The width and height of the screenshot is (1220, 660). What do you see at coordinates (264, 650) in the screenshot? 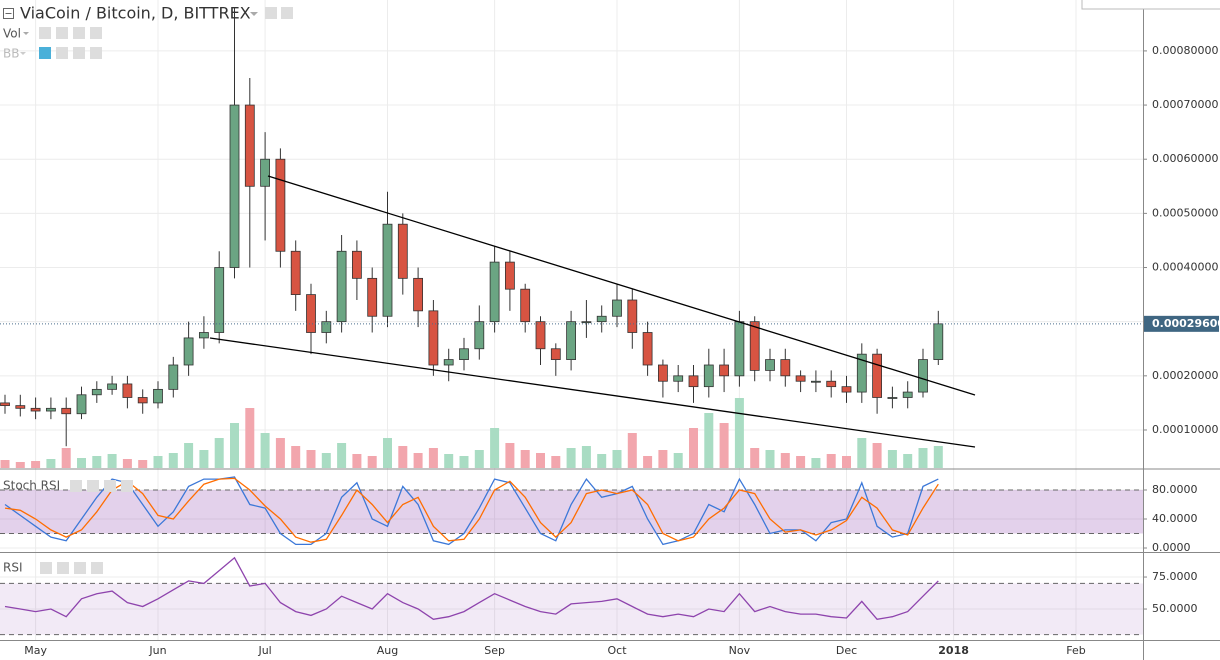
I see `x-tick-label: Jul` at bounding box center [264, 650].